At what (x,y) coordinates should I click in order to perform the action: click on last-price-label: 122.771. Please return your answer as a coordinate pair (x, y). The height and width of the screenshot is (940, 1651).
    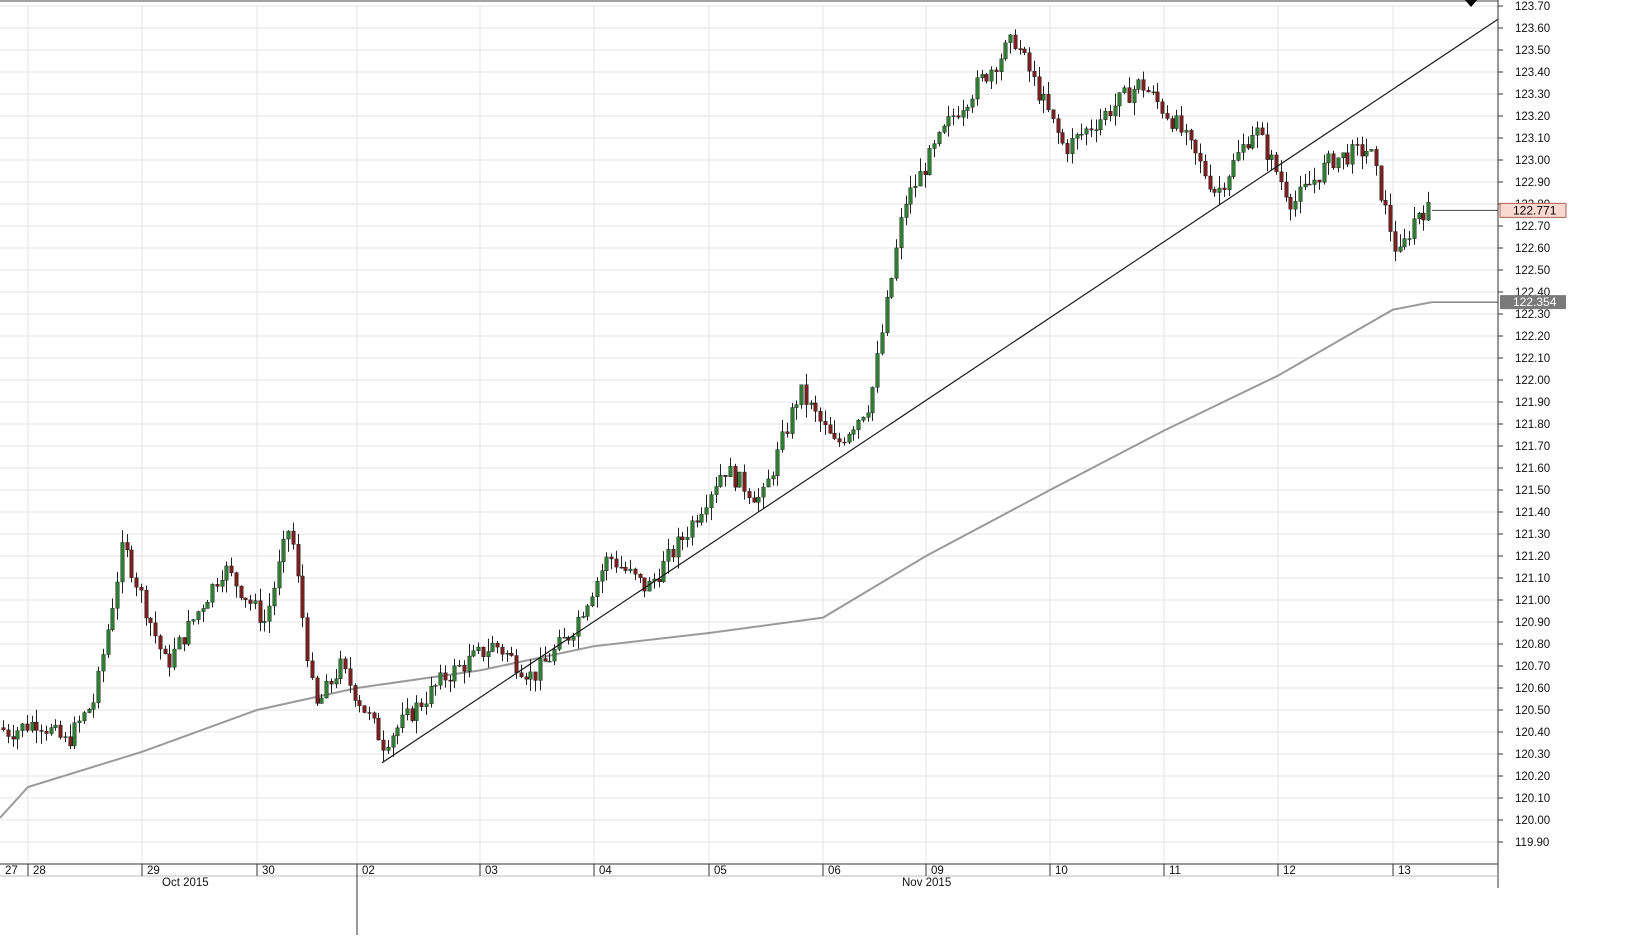
    Looking at the image, I should click on (1535, 210).